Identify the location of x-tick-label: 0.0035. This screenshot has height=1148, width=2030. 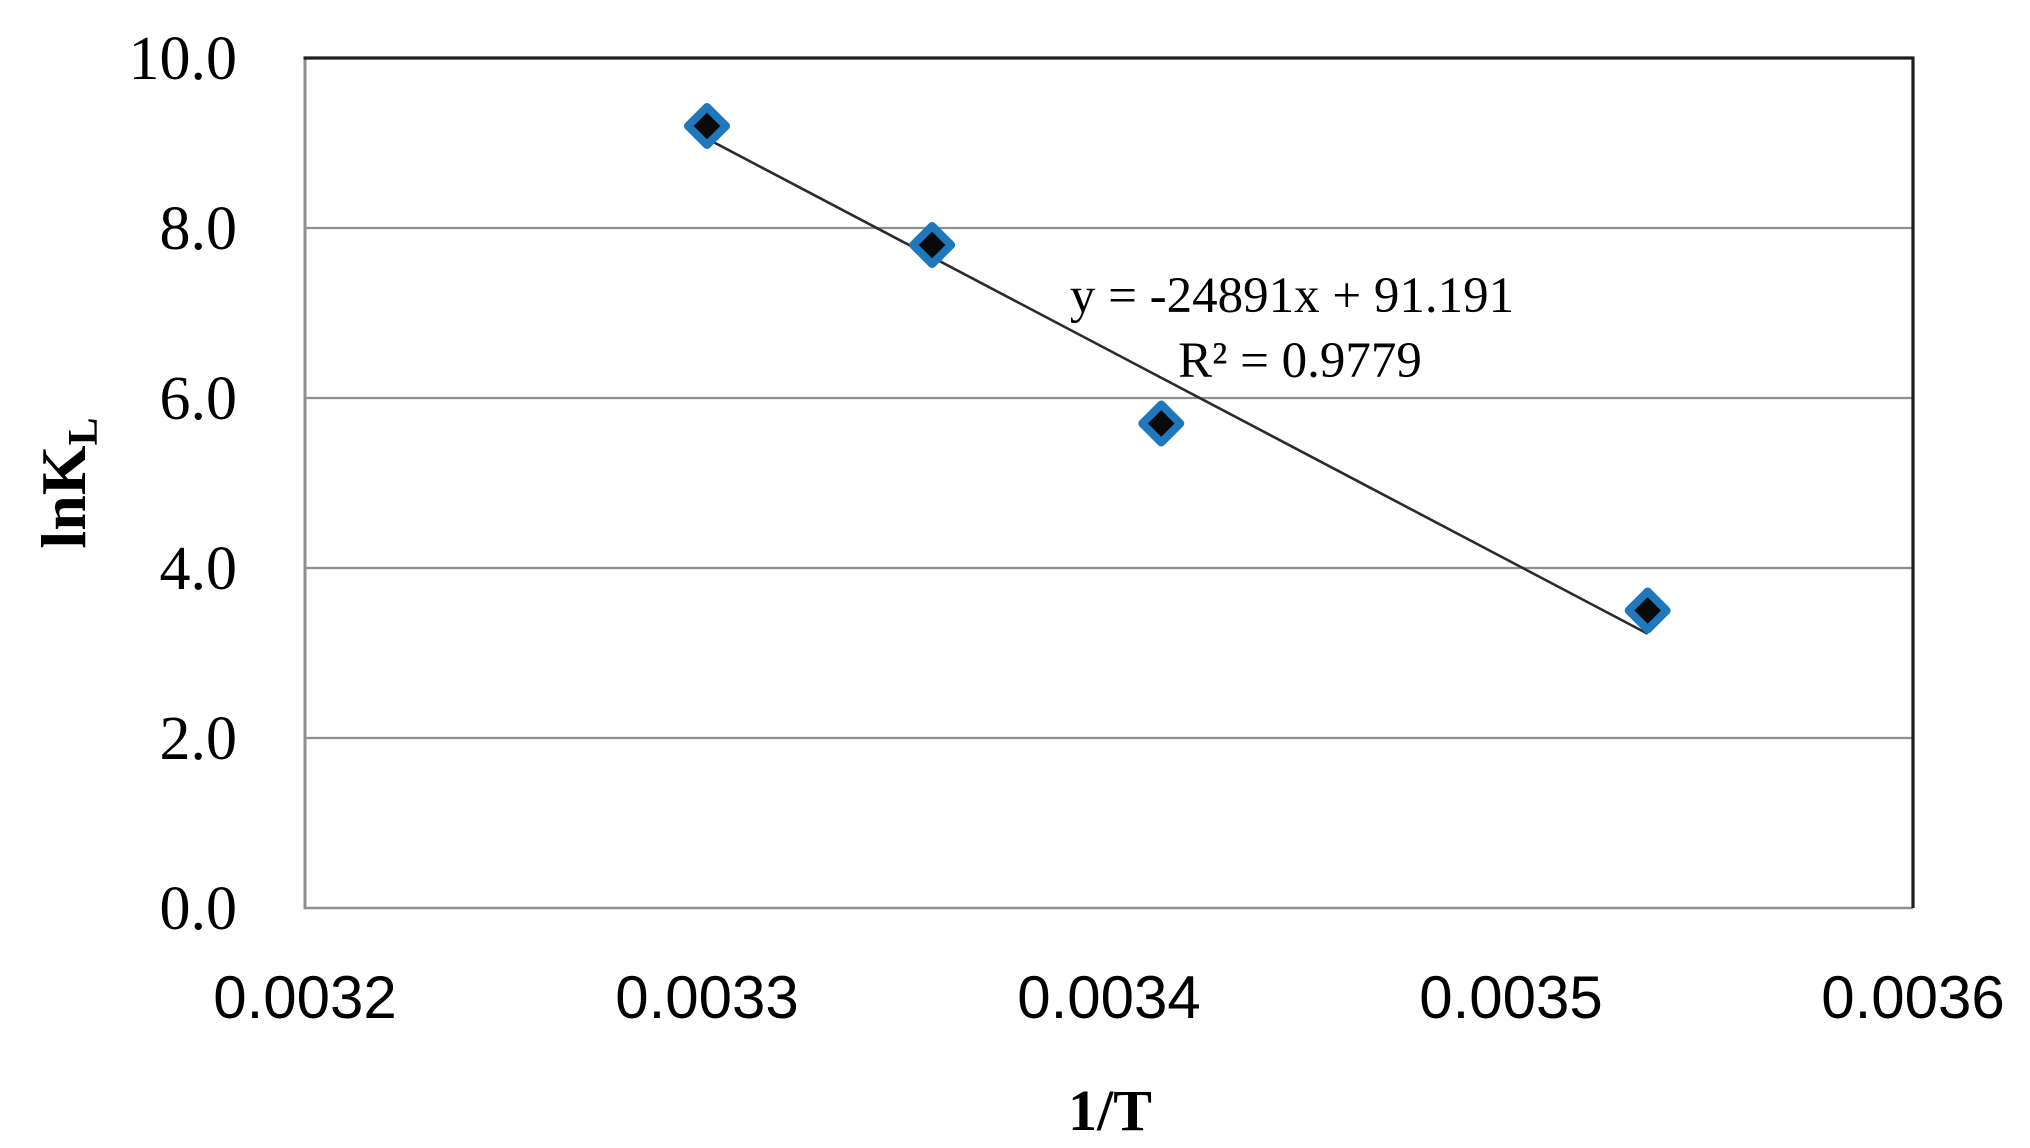
(1511, 997).